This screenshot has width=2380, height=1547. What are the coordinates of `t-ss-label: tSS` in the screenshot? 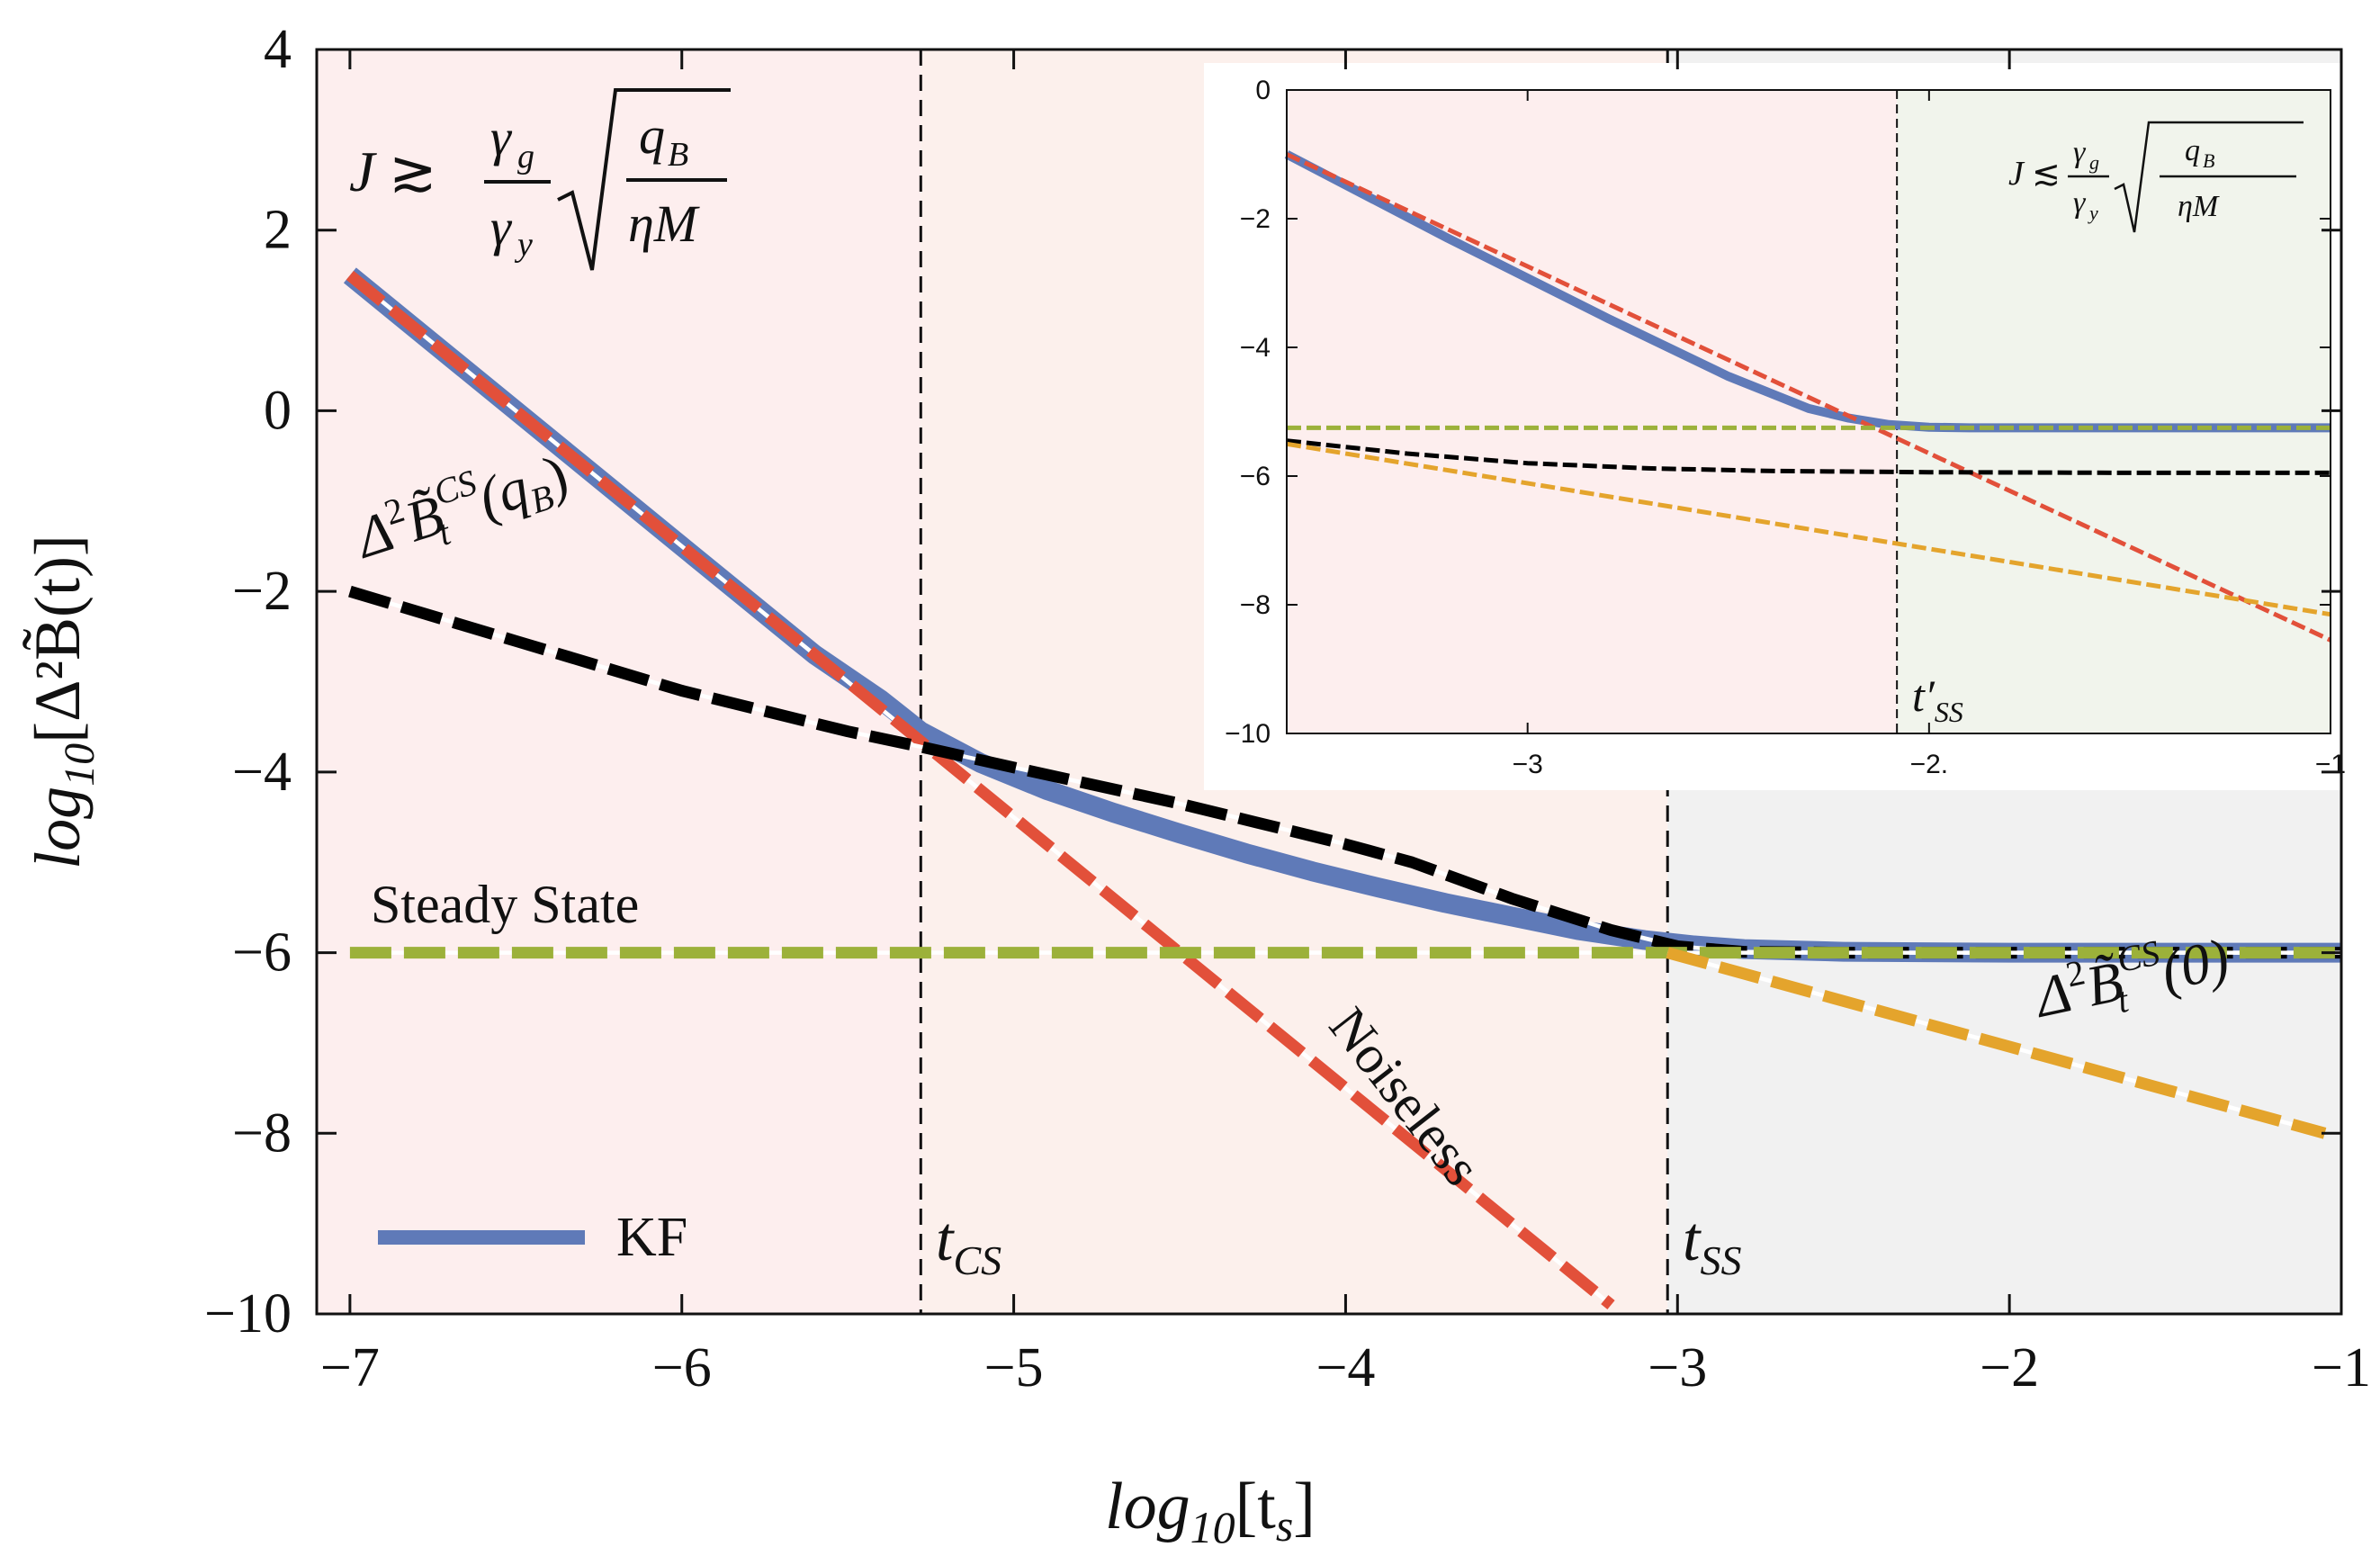 It's located at (1712, 1244).